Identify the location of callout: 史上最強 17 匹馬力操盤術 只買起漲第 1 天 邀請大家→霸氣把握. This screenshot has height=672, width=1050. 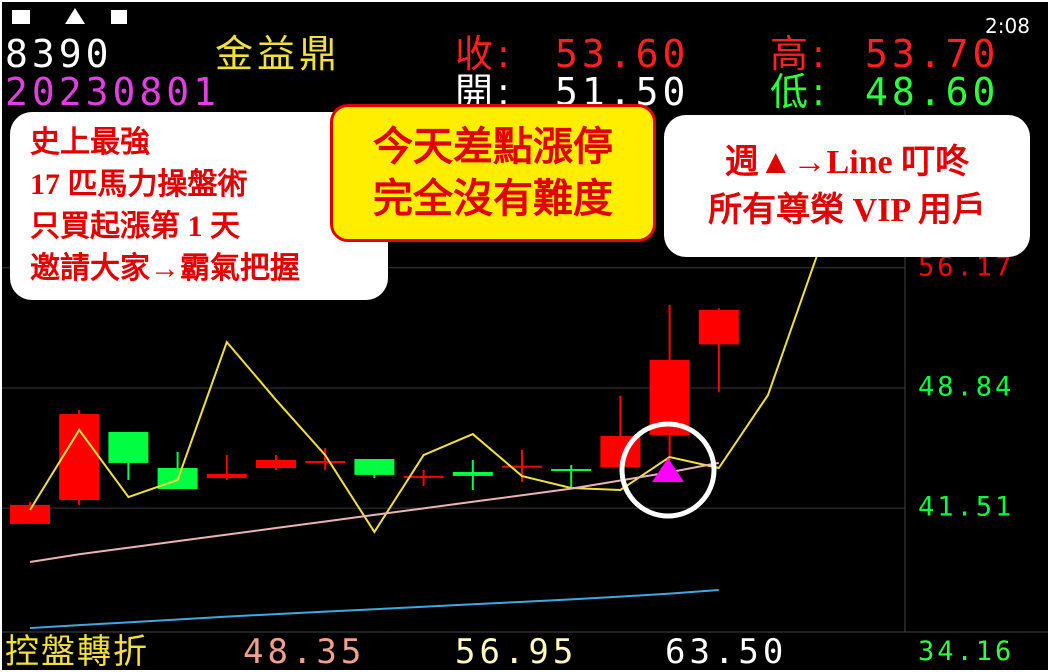
(199, 206).